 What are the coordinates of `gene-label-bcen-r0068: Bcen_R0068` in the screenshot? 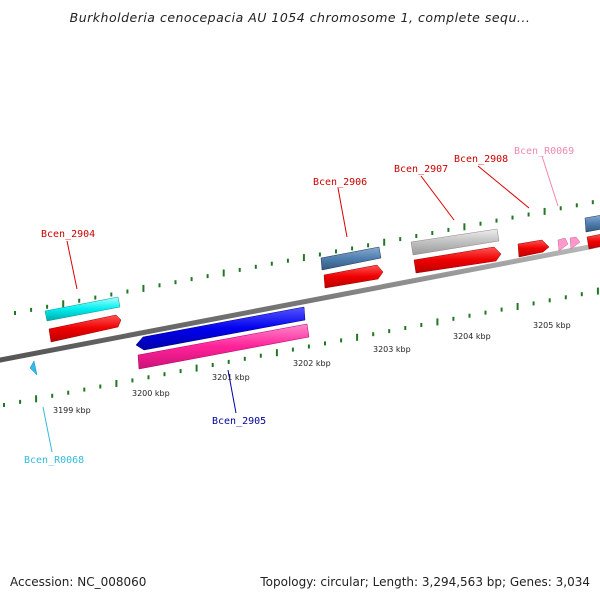 It's located at (54, 460).